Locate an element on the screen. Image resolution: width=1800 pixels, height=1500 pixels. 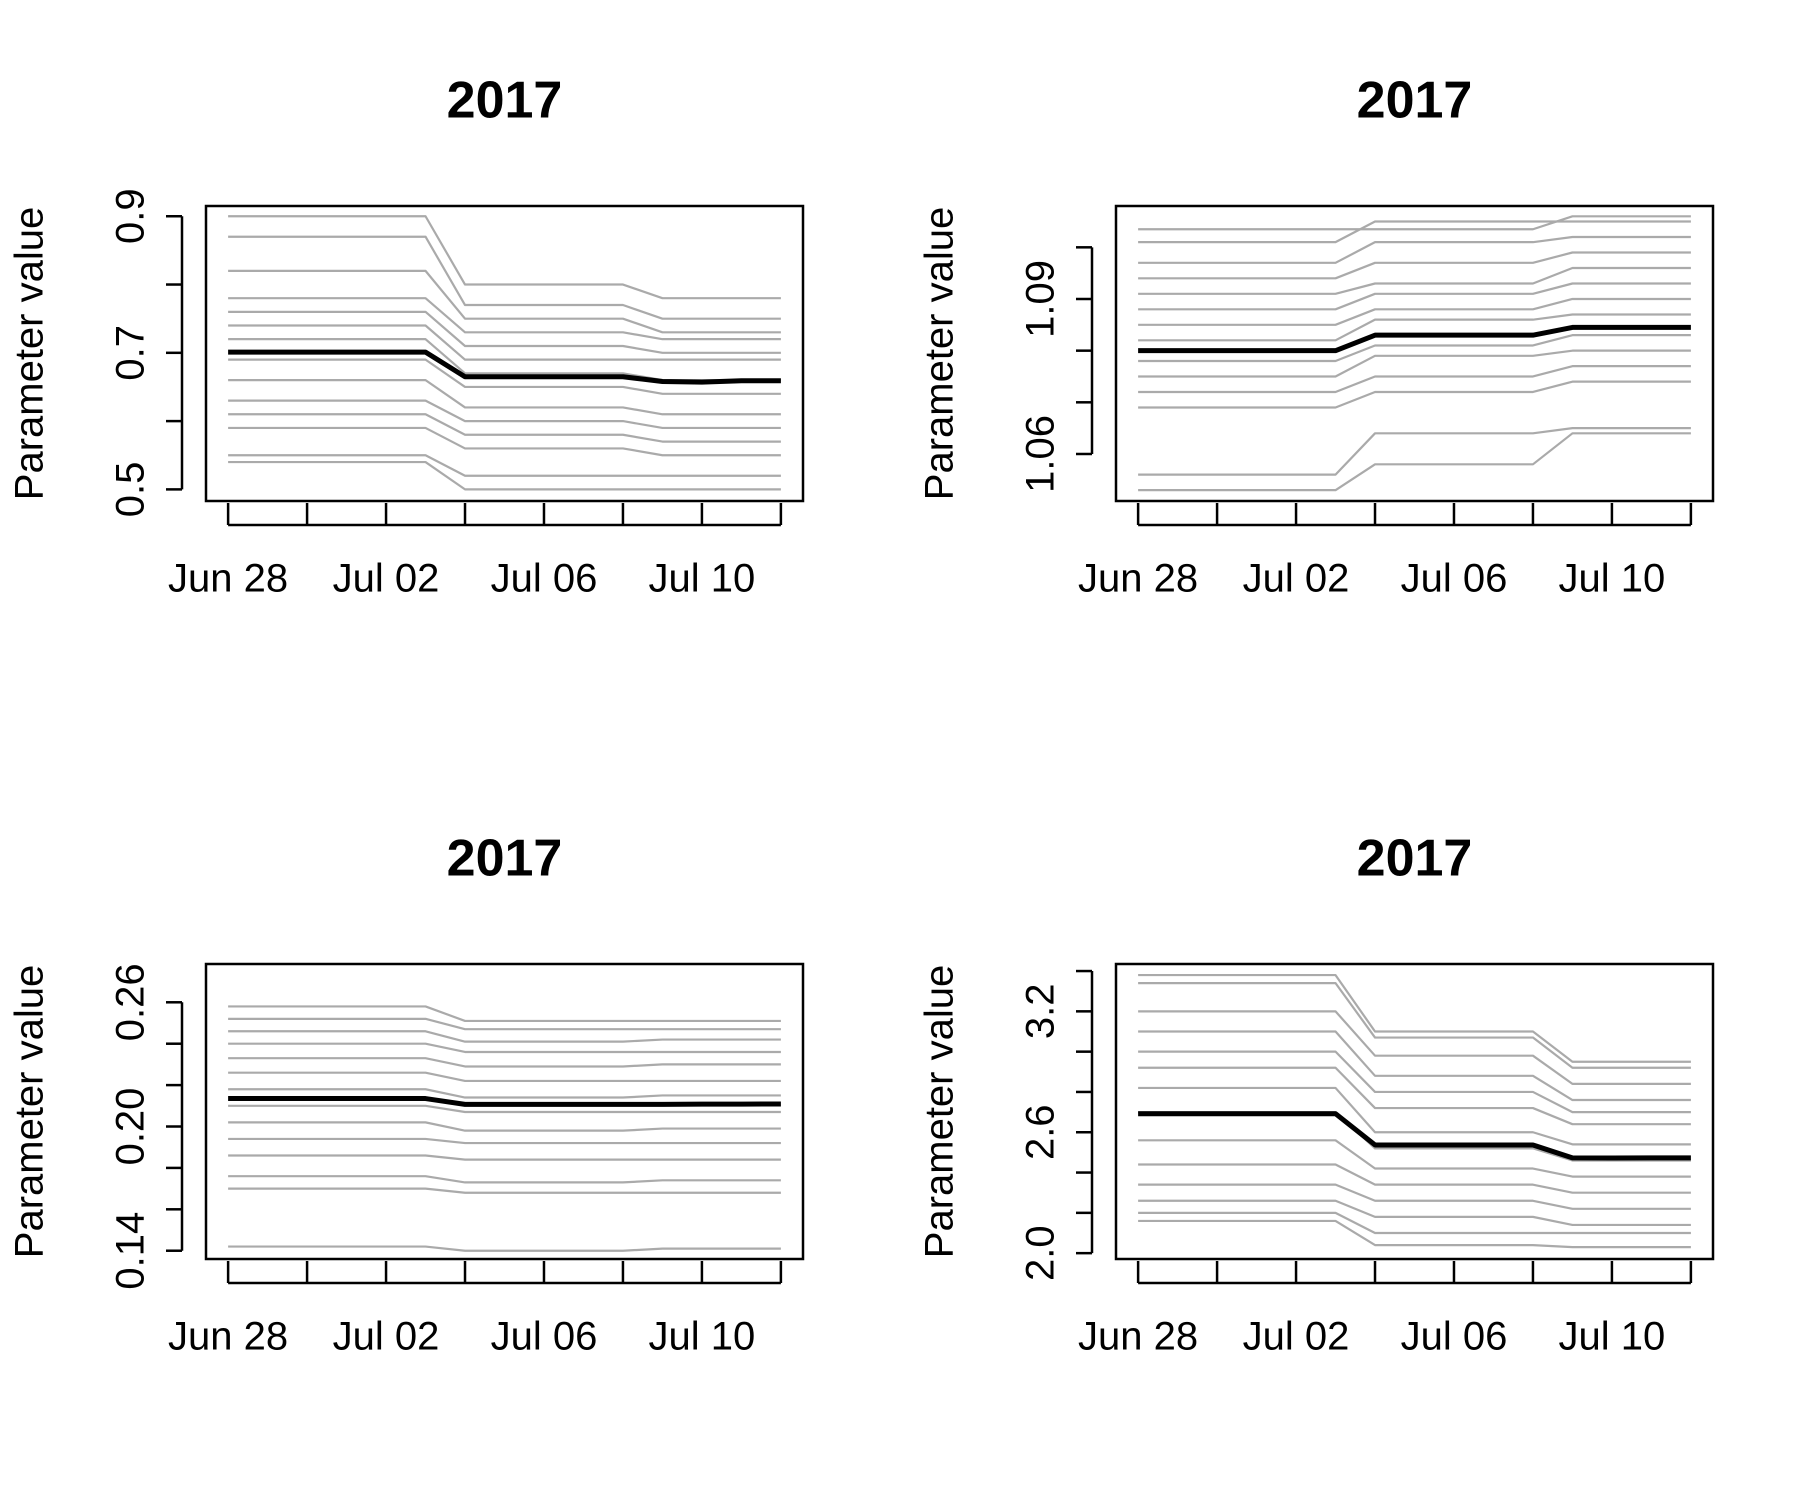
y-tick-label: 0.7 is located at coordinates (131, 353).